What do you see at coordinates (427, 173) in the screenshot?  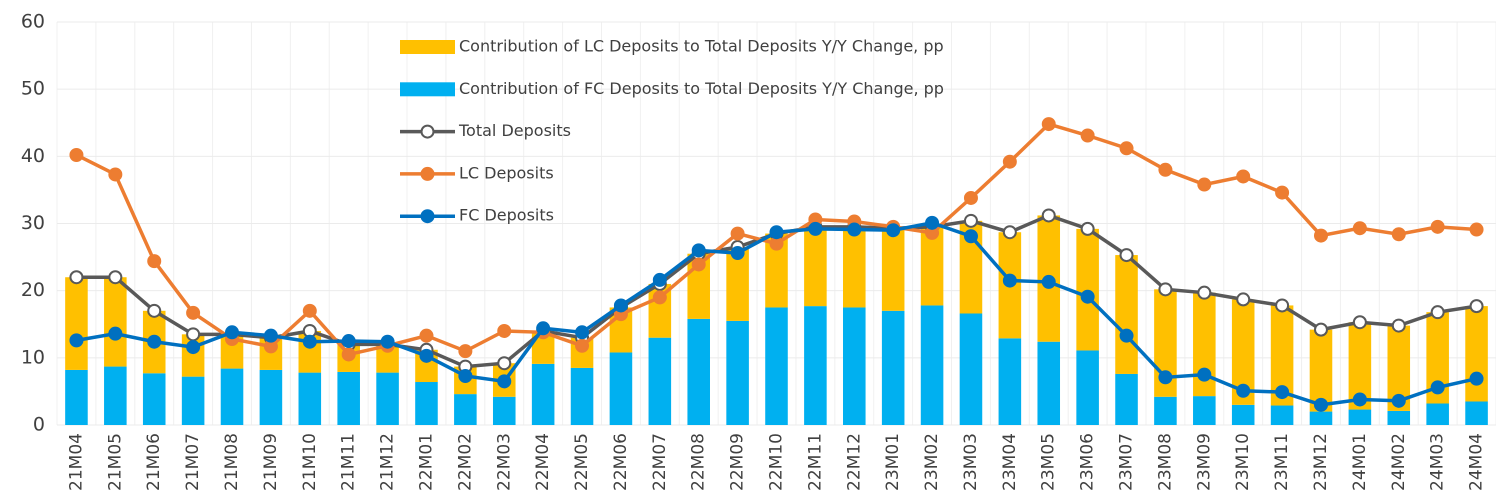 I see `legend-marker` at bounding box center [427, 173].